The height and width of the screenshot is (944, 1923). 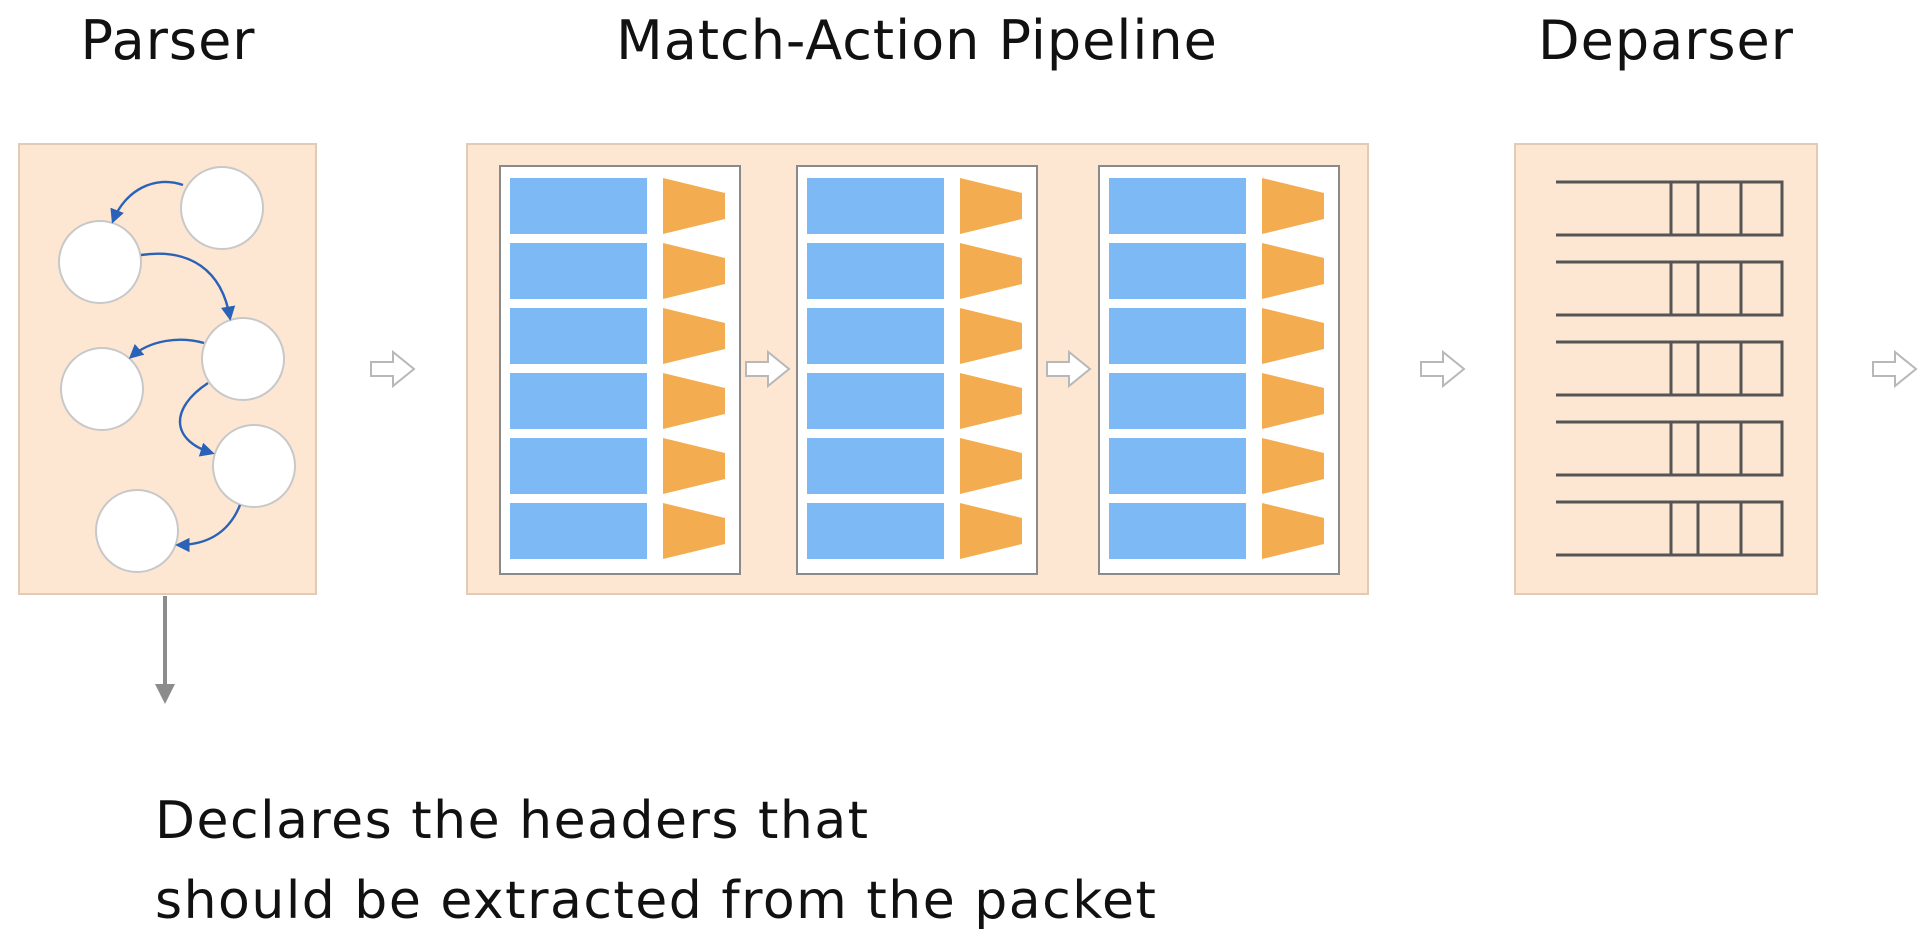 What do you see at coordinates (656, 901) in the screenshot?
I see `parser-caption-line-2: should be extracted from the packet` at bounding box center [656, 901].